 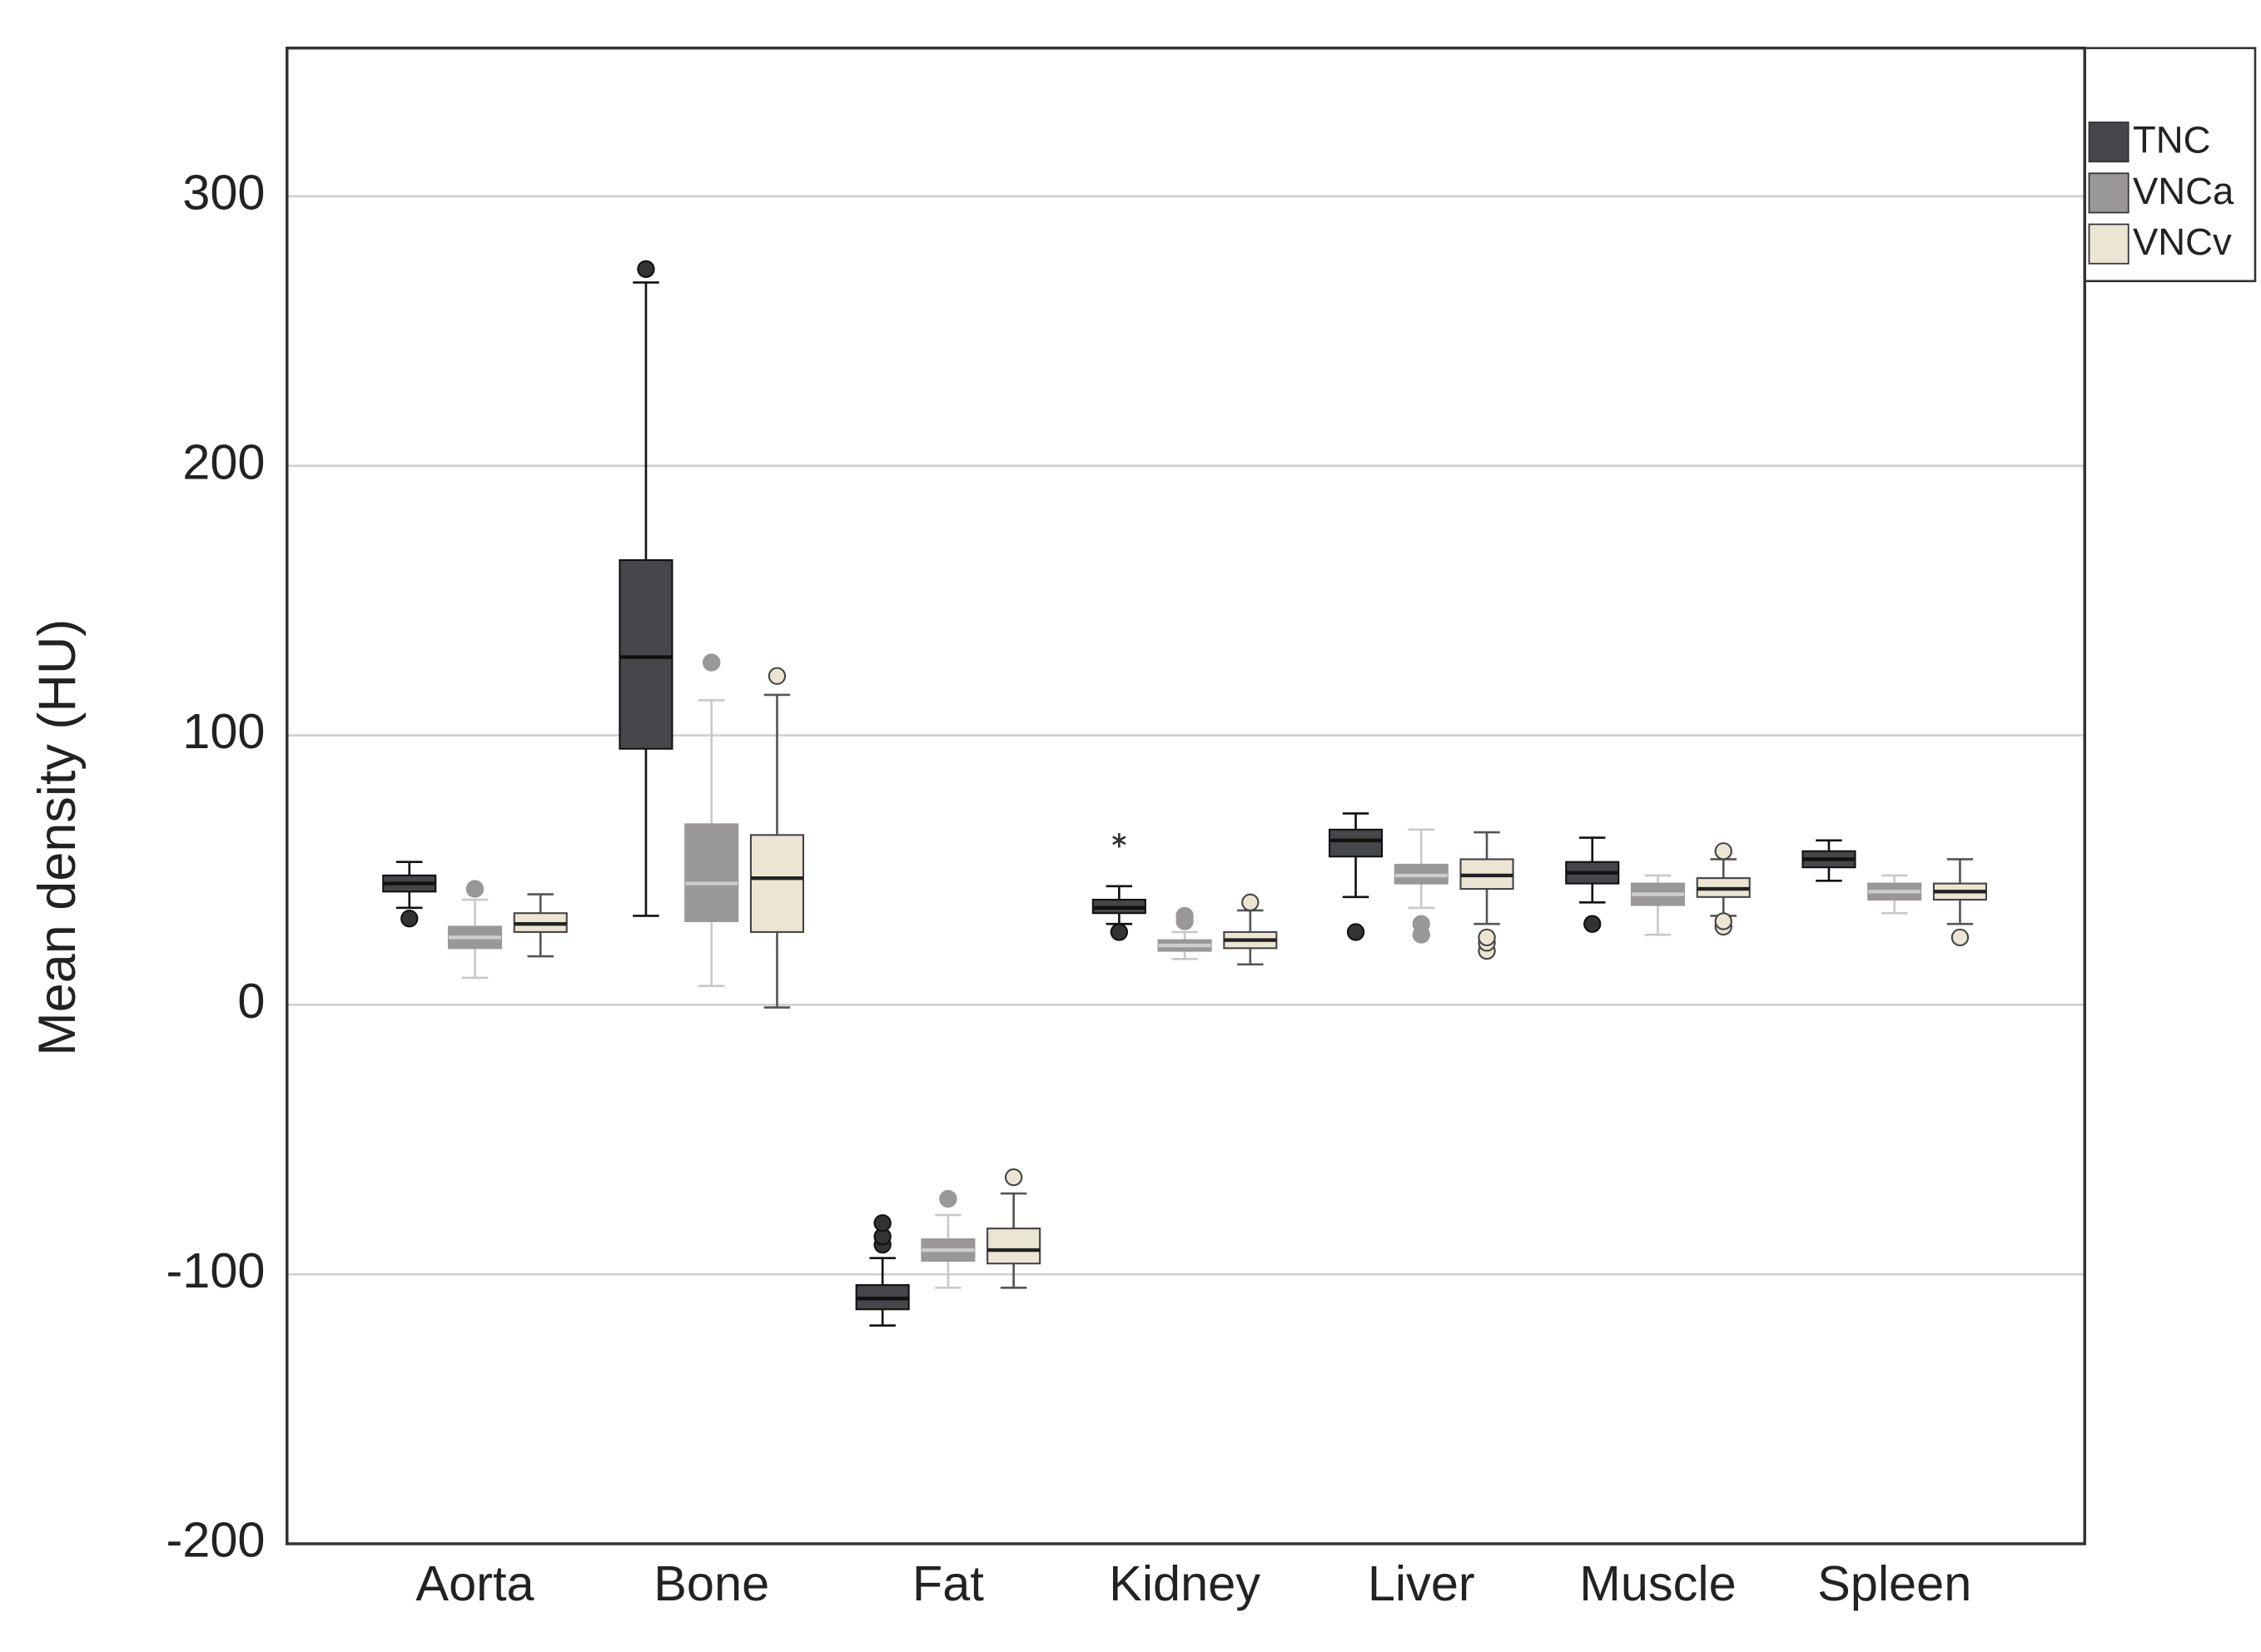 What do you see at coordinates (2183, 242) in the screenshot?
I see `legend-label: VNCv` at bounding box center [2183, 242].